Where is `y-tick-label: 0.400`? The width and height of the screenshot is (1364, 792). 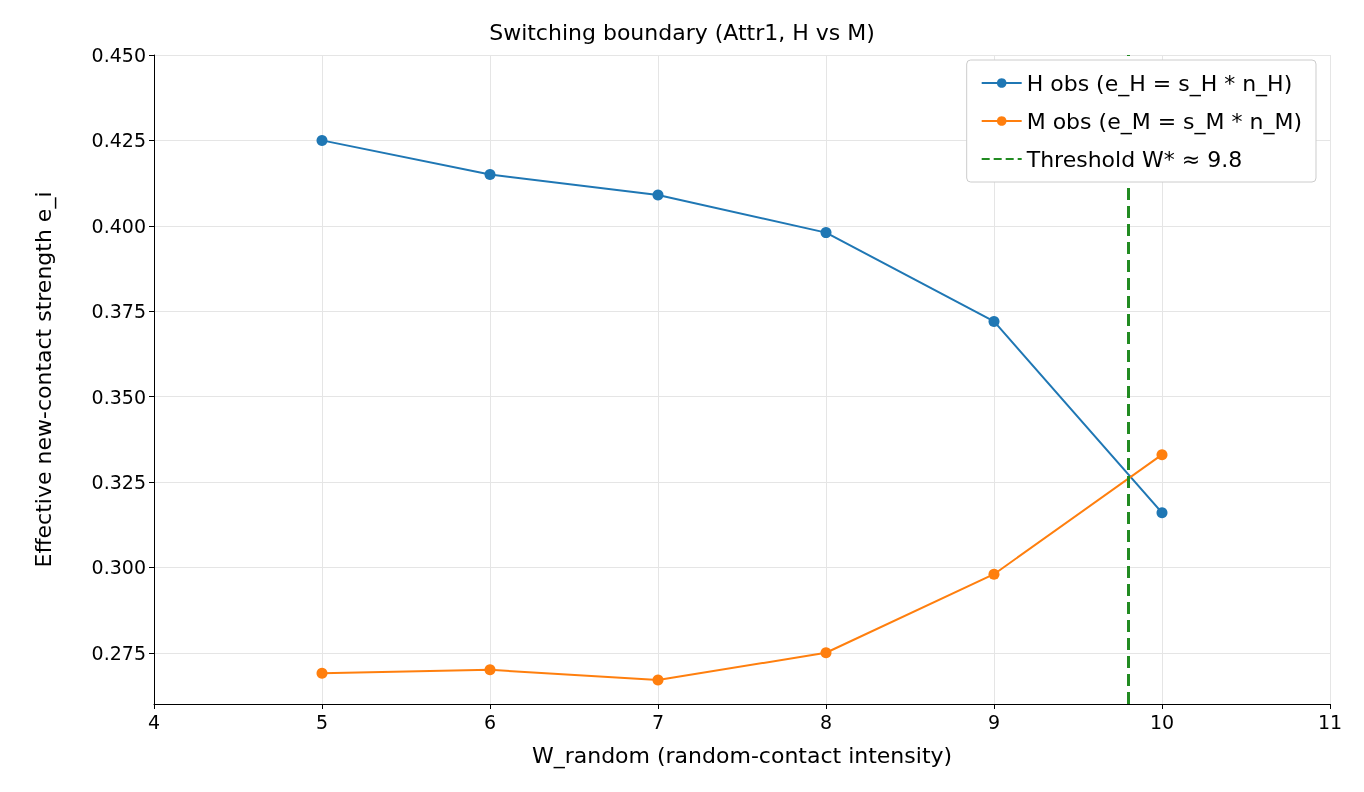
y-tick-label: 0.400 is located at coordinates (118, 225).